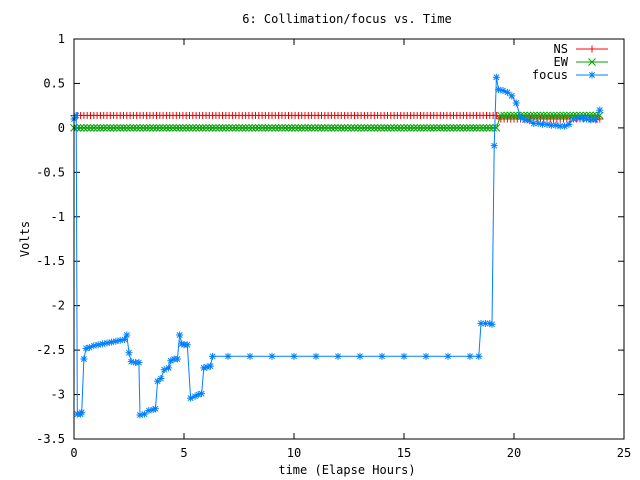  Describe the element at coordinates (404, 453) in the screenshot. I see `x-tick-label: 15` at that location.